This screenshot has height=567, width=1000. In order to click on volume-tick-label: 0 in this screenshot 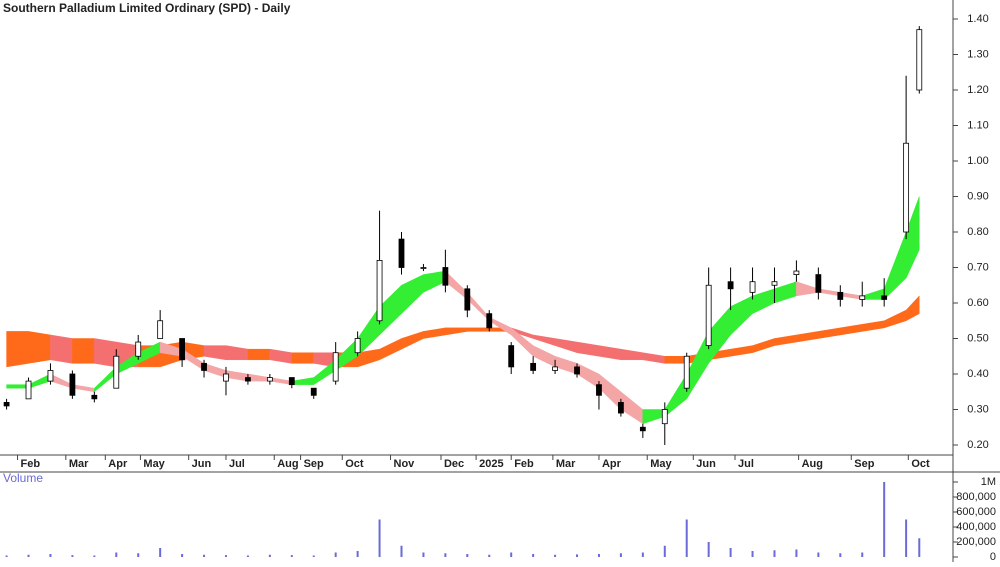, I will do `click(993, 556)`.